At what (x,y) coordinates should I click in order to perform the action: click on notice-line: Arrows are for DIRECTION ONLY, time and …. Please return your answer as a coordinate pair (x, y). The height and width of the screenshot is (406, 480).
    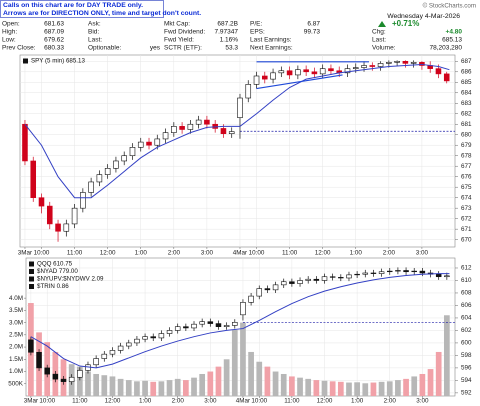
    Looking at the image, I should click on (102, 13).